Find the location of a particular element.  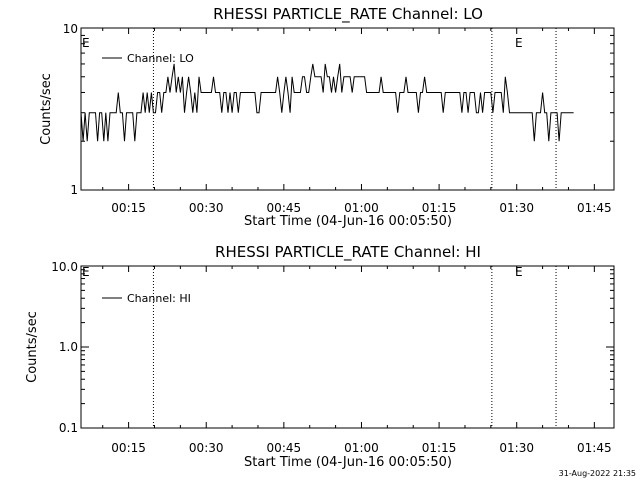

hi-xtick-label: 00:15 is located at coordinates (128, 448).